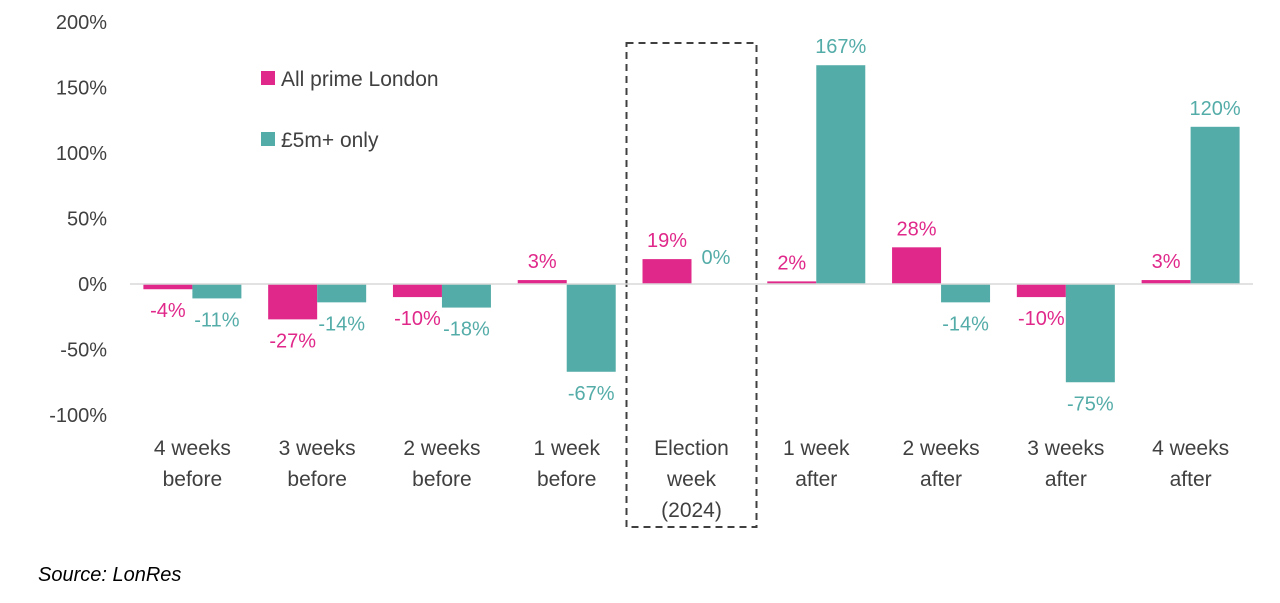  I want to click on y-tick-label: 200%, so click(81, 23).